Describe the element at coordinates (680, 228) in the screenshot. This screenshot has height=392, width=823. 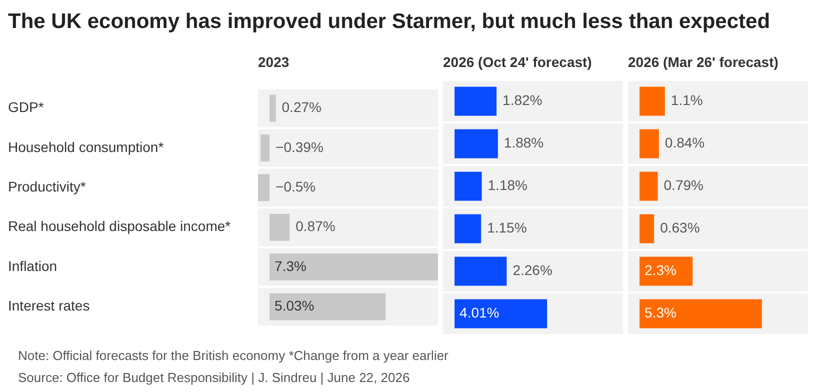
I see `data-label: 0.63%` at that location.